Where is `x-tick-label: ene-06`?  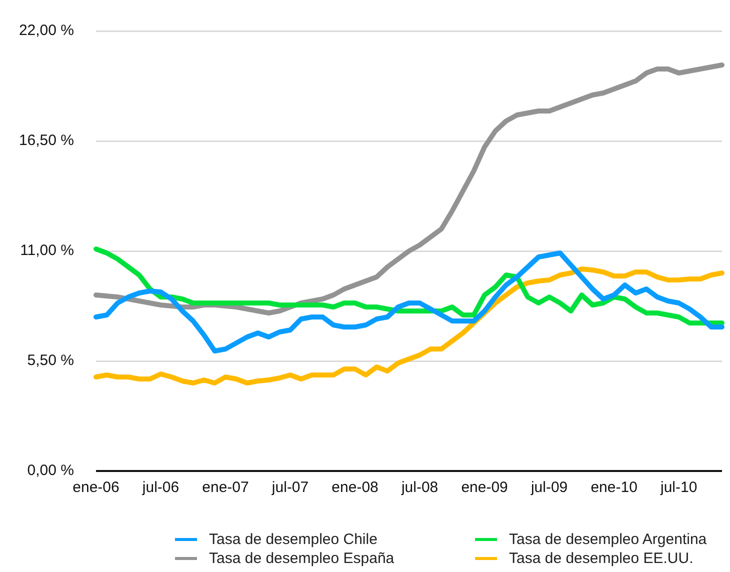
x-tick-label: ene-06 is located at coordinates (96, 487).